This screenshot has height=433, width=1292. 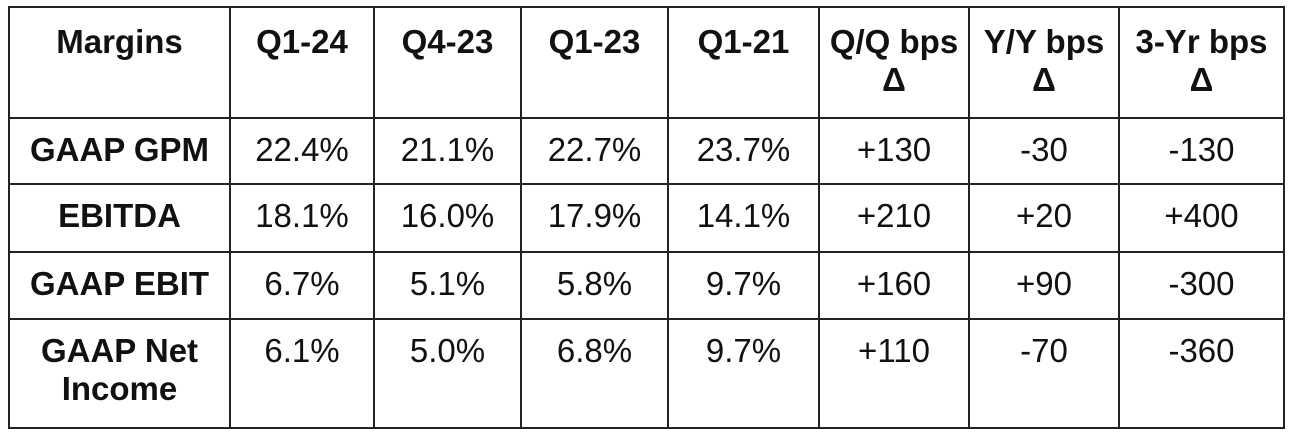 I want to click on header-cell: Q1-24, so click(x=302, y=62).